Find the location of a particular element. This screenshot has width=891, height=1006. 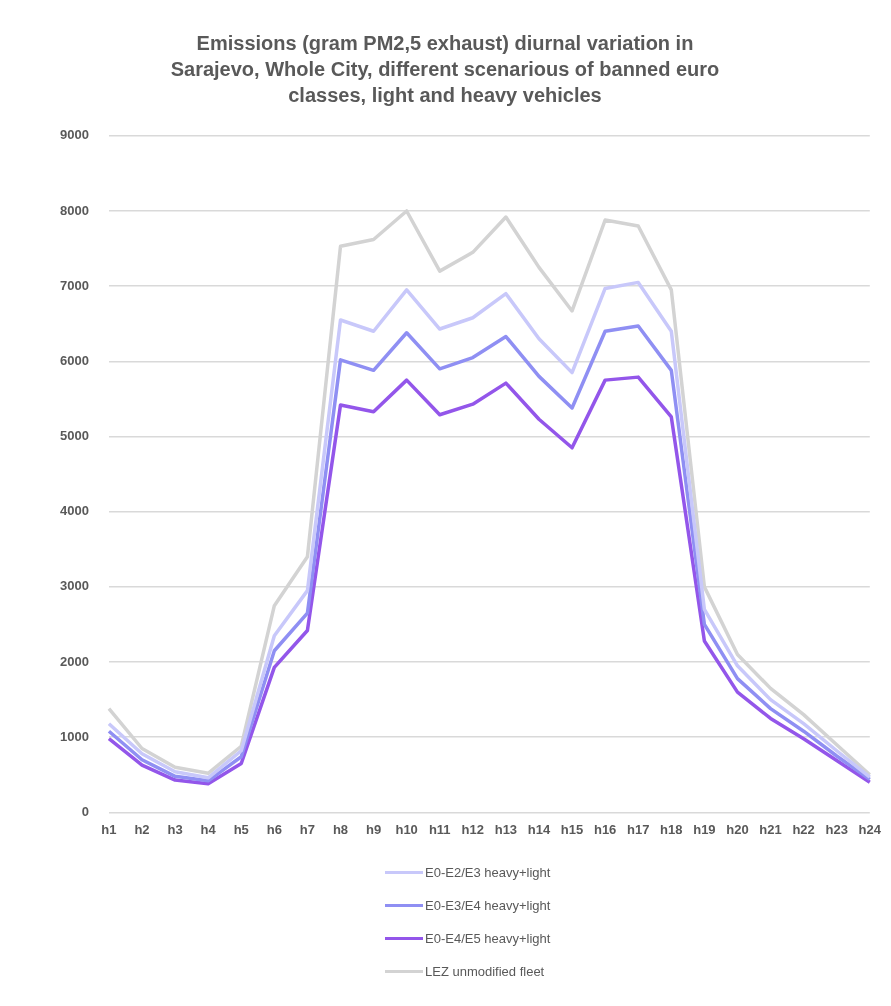

y-tick-label: 3000 is located at coordinates (74, 586).